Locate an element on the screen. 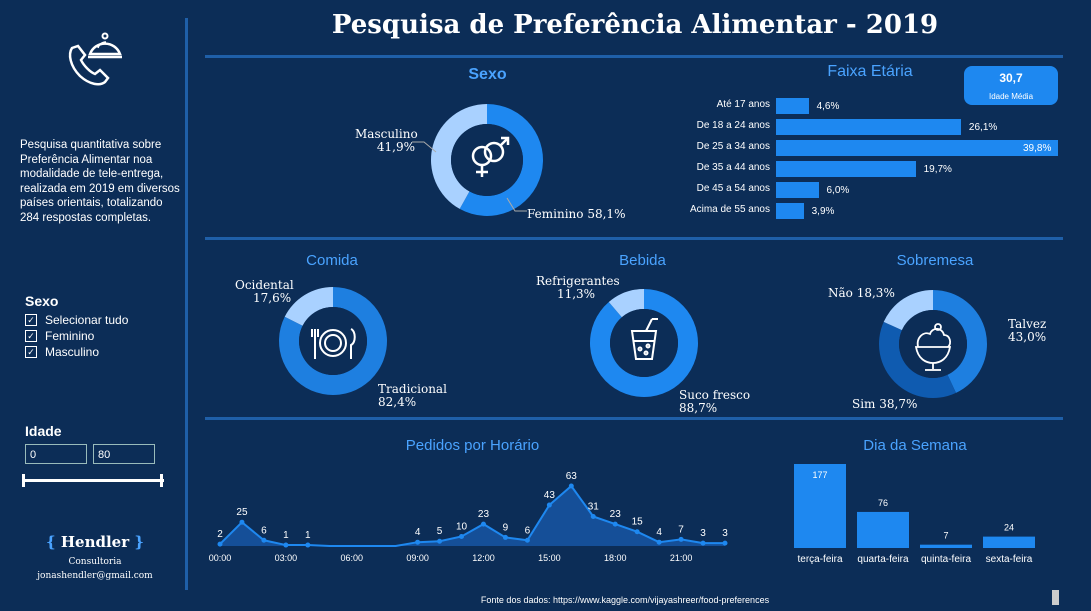 This screenshot has width=1091, height=611. area-fill is located at coordinates (472, 516).